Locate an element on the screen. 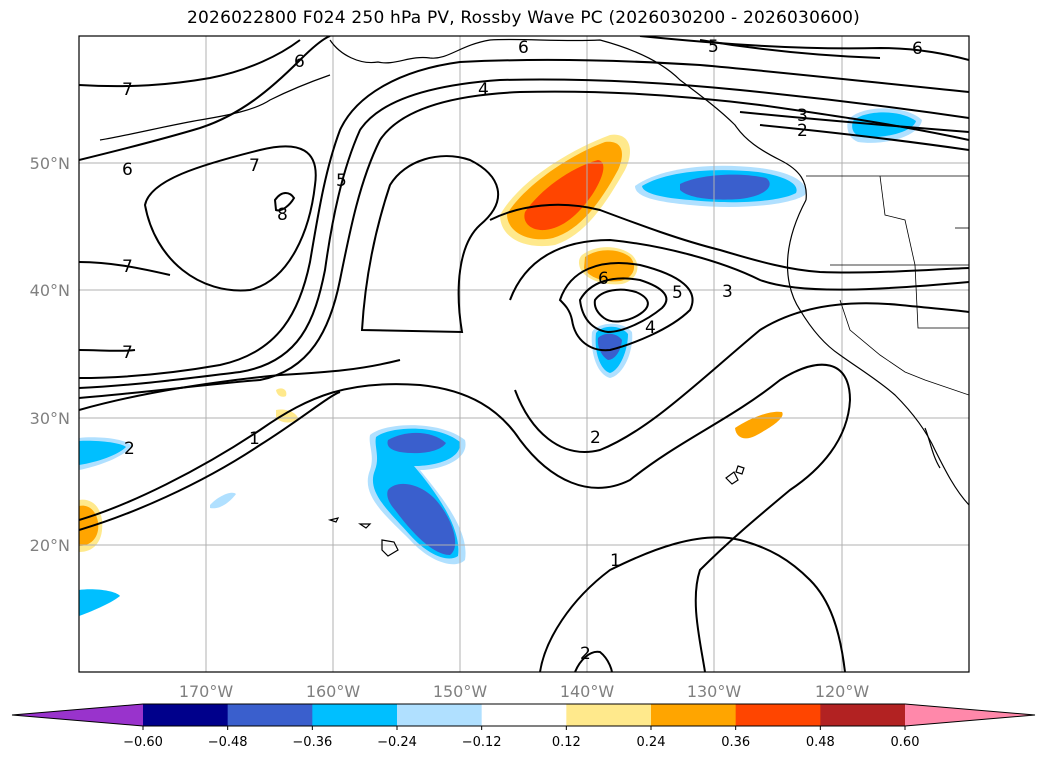  colorbar-tick-label: 0.48 is located at coordinates (820, 742).